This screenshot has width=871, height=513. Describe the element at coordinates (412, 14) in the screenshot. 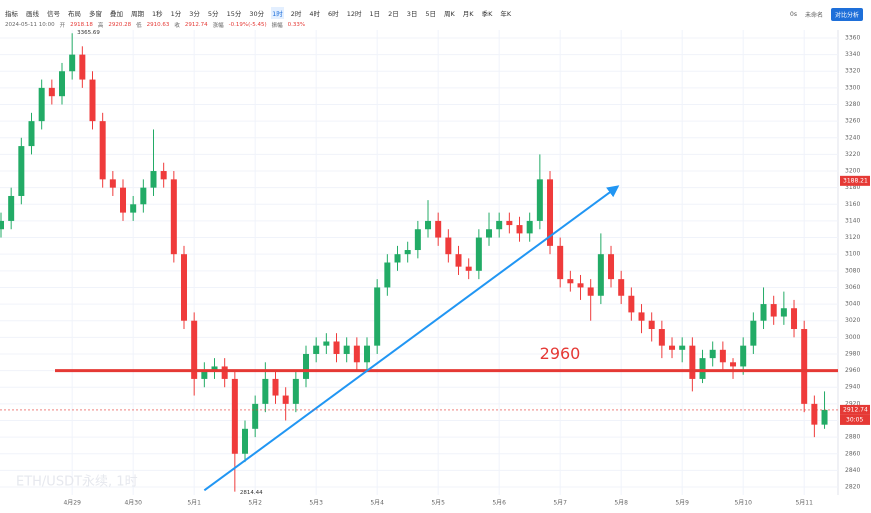

I see `interval-button: 3日` at that location.